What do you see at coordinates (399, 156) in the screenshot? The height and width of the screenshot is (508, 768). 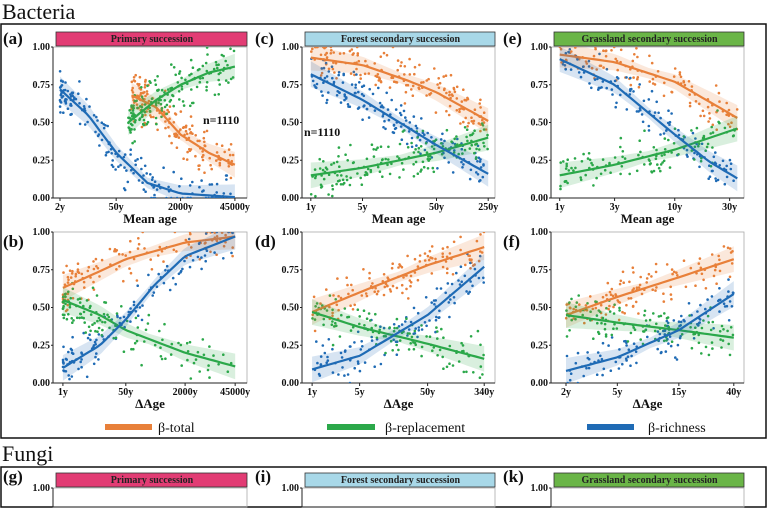 I see `fit-line-beta-replacement` at bounding box center [399, 156].